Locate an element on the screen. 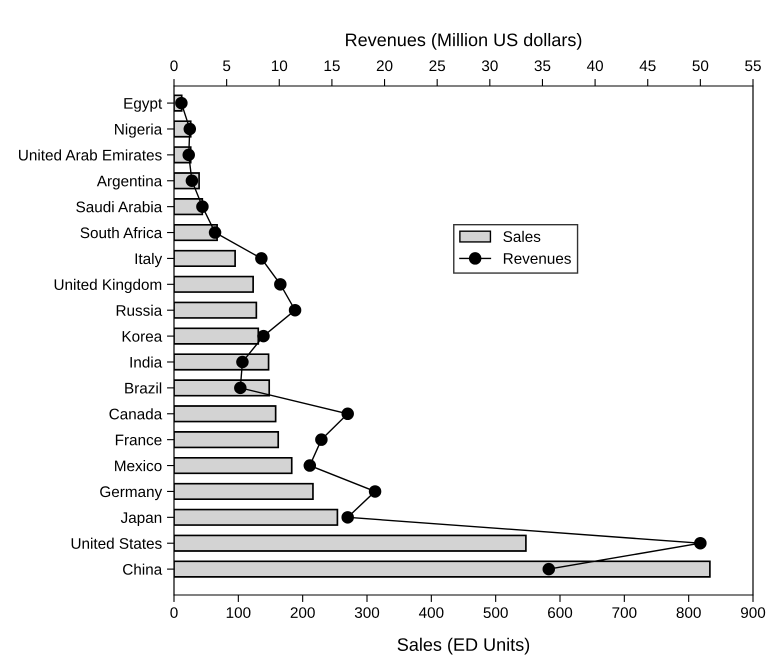 Image resolution: width=766 pixels, height=658 pixels. y-tick-label: United States is located at coordinates (117, 543).